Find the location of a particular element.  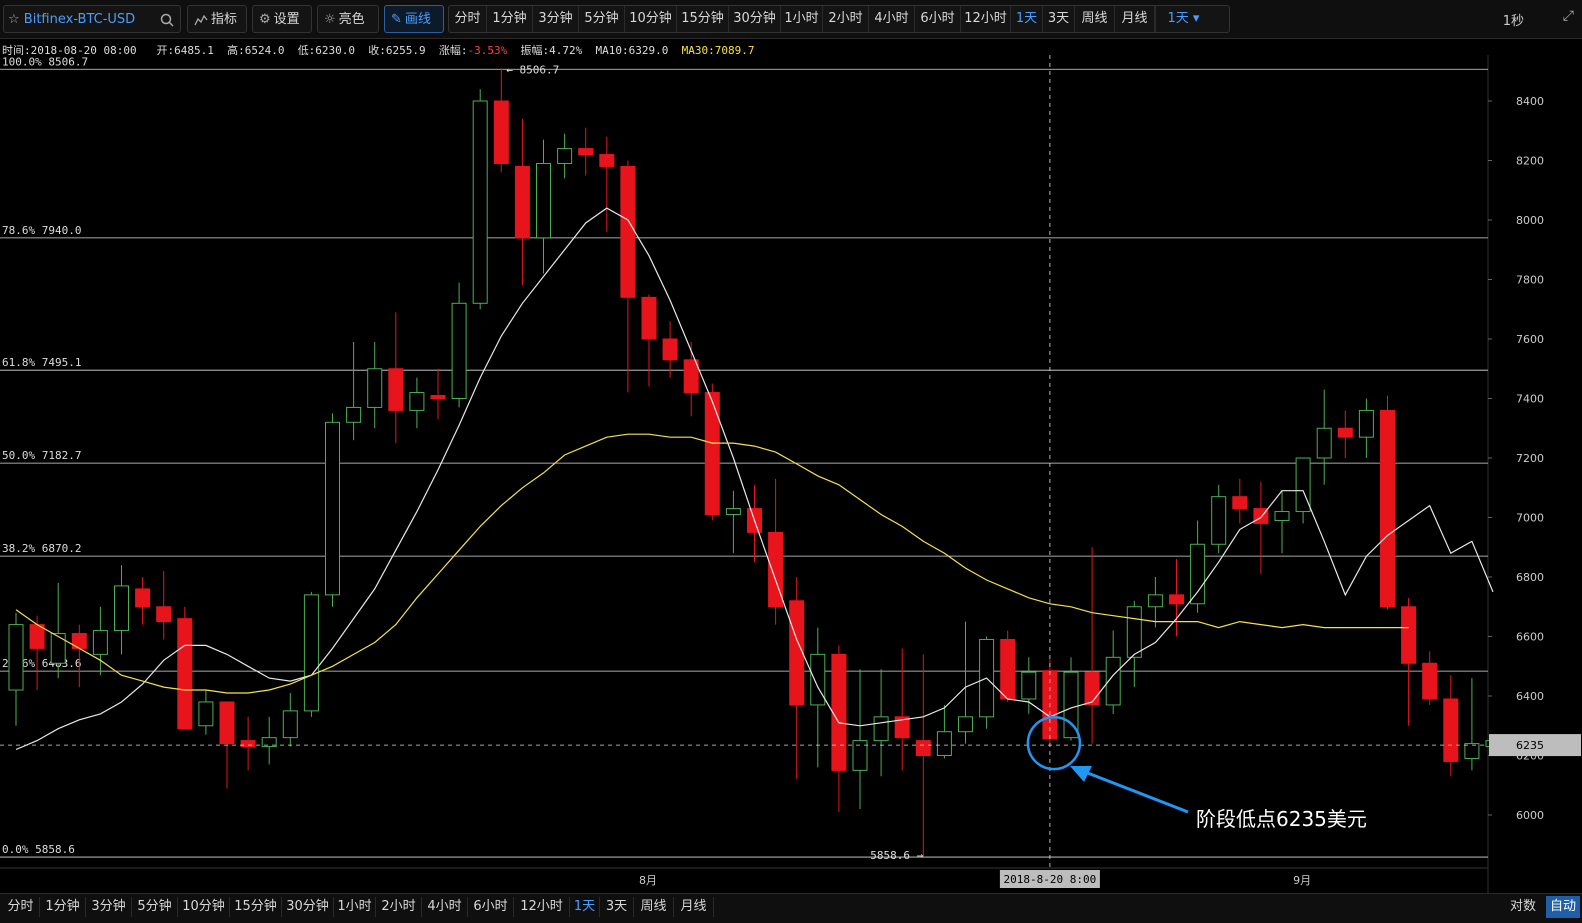

log-scale-toggle: 对数 is located at coordinates (1522, 906).